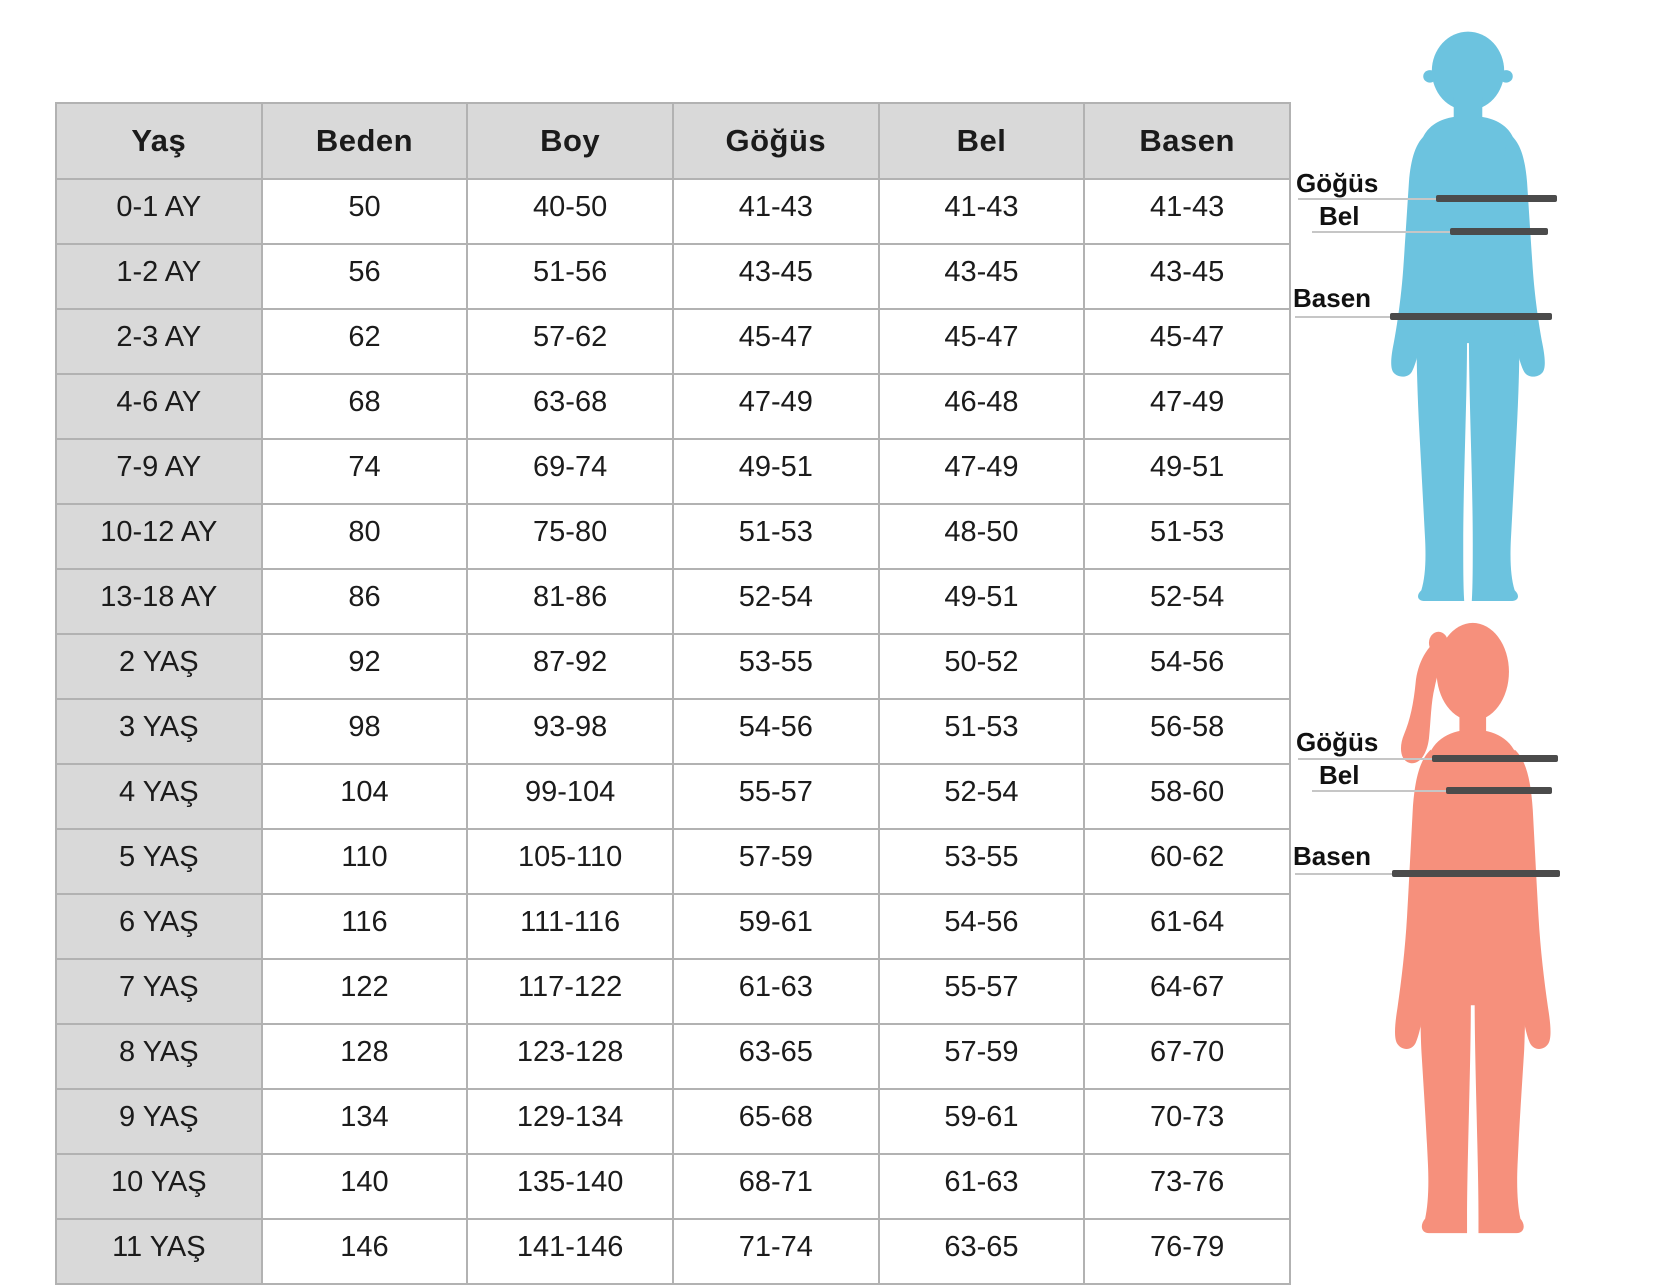  What do you see at coordinates (981, 991) in the screenshot?
I see `bel-cell: 55-57` at bounding box center [981, 991].